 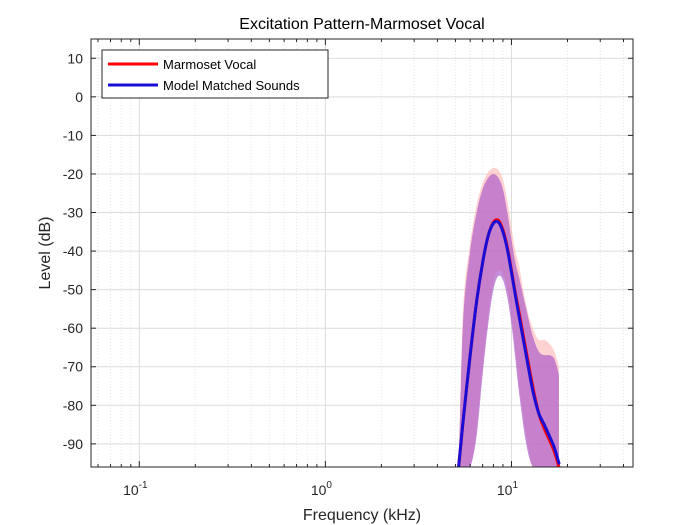 What do you see at coordinates (73, 135) in the screenshot?
I see `y-tick-label: -10` at bounding box center [73, 135].